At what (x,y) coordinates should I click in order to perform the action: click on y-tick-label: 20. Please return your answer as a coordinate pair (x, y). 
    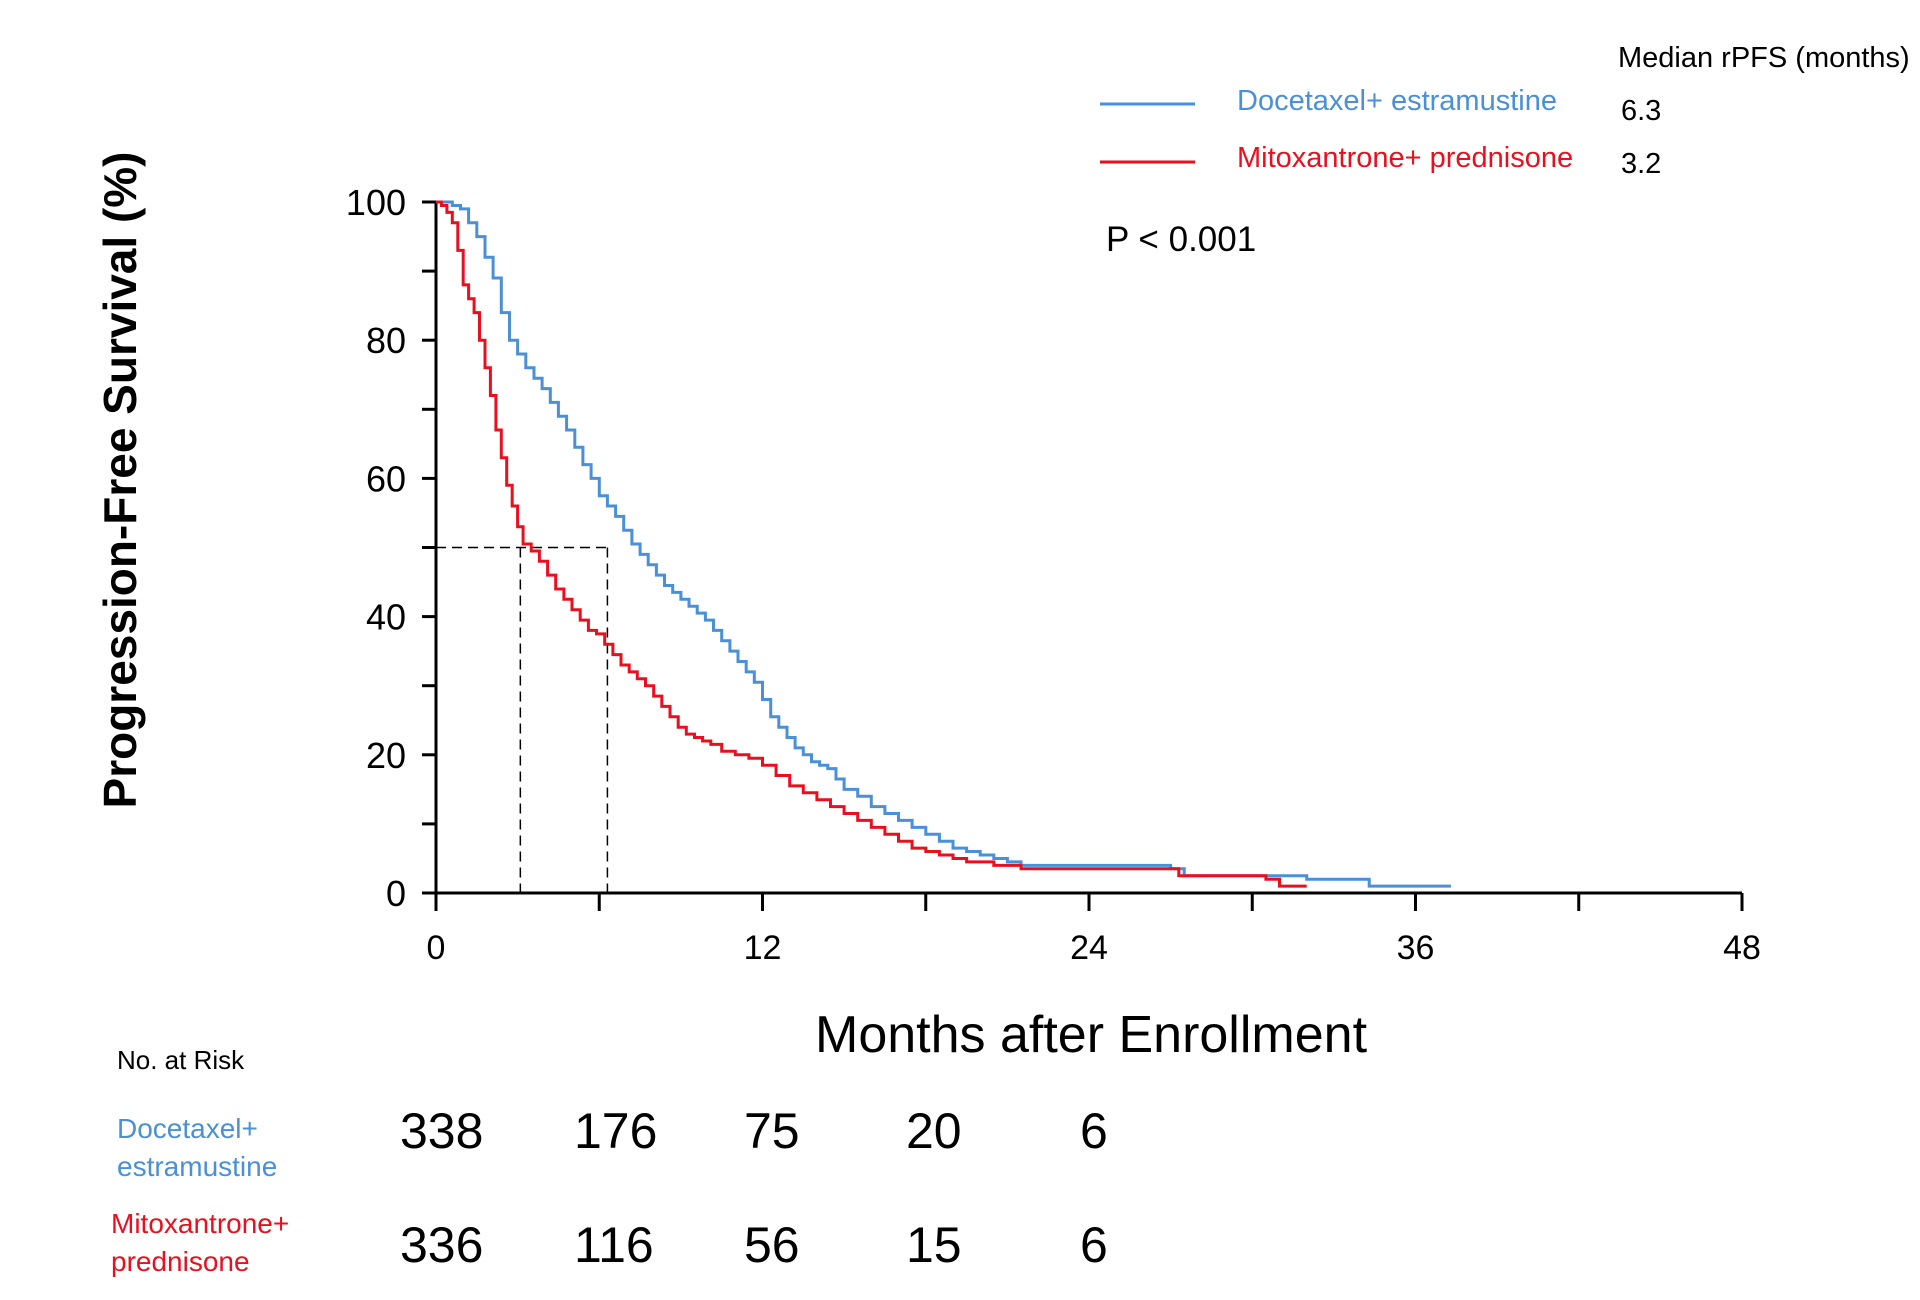
    Looking at the image, I should click on (386, 755).